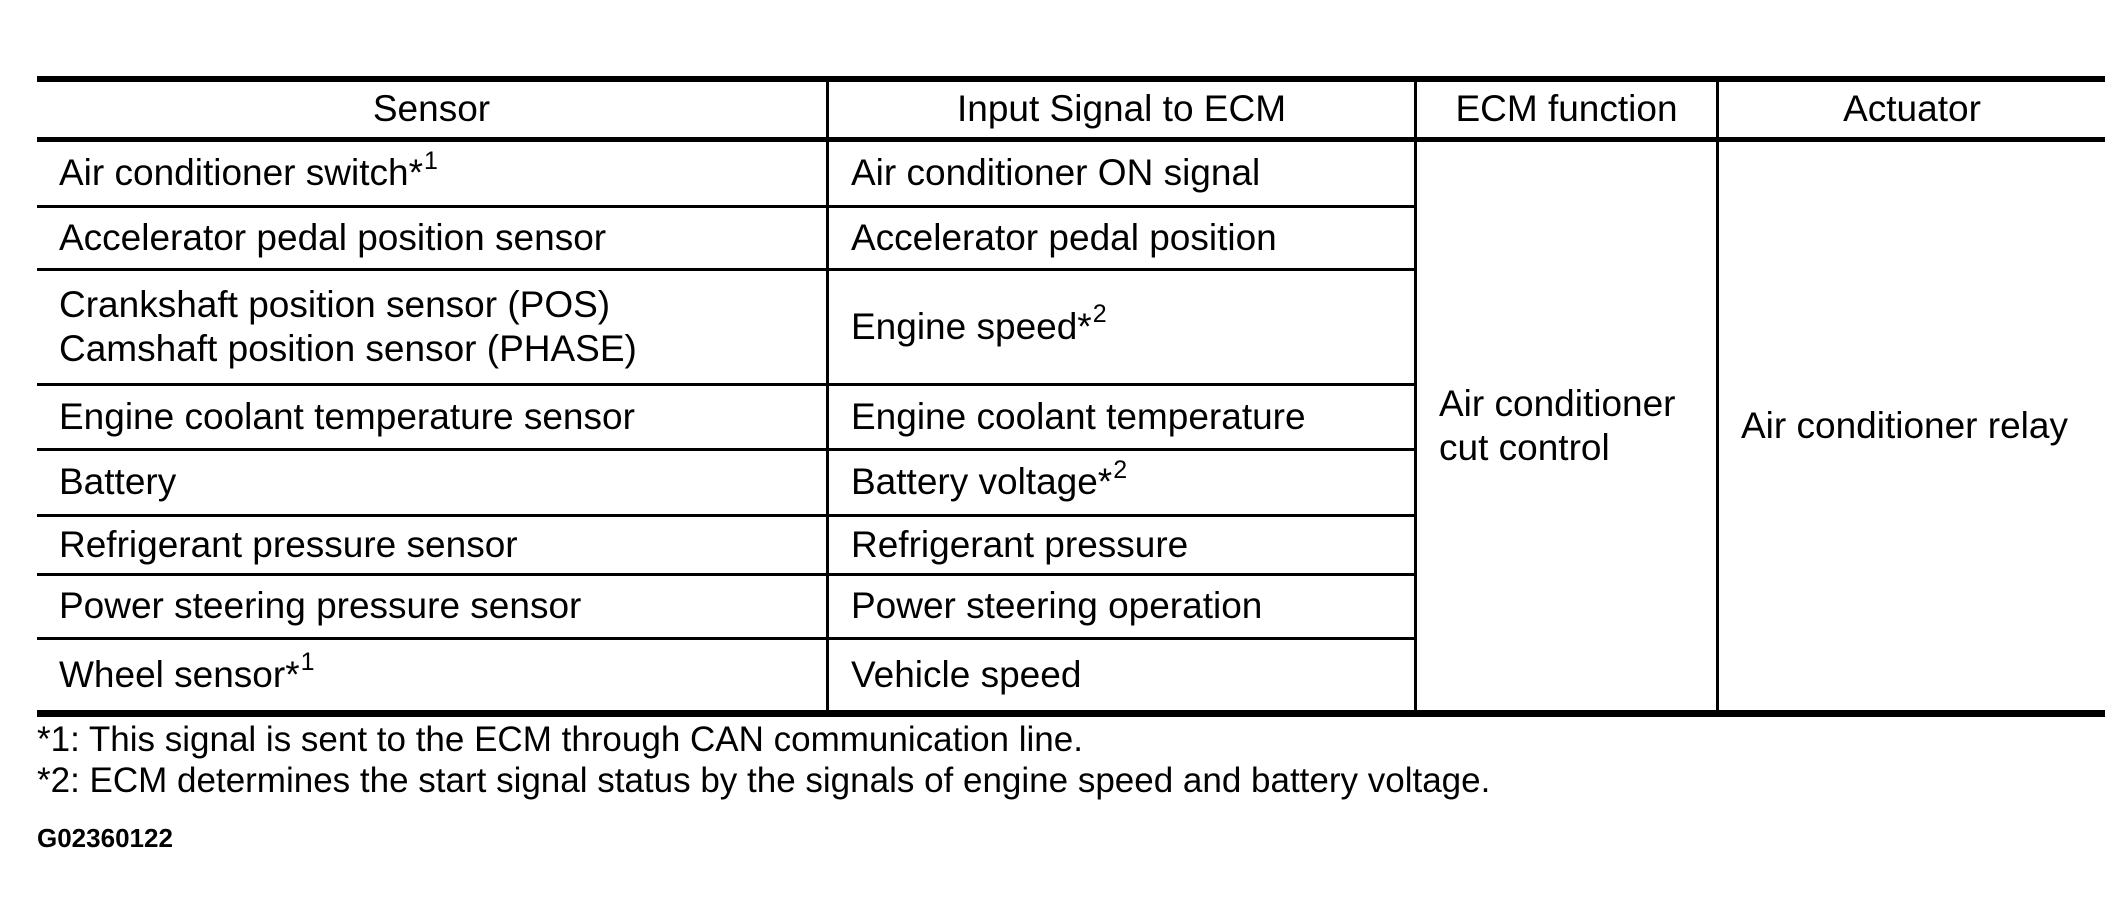 The width and height of the screenshot is (2124, 921). I want to click on sensor-cell: Power steering pressure sensor, so click(433, 608).